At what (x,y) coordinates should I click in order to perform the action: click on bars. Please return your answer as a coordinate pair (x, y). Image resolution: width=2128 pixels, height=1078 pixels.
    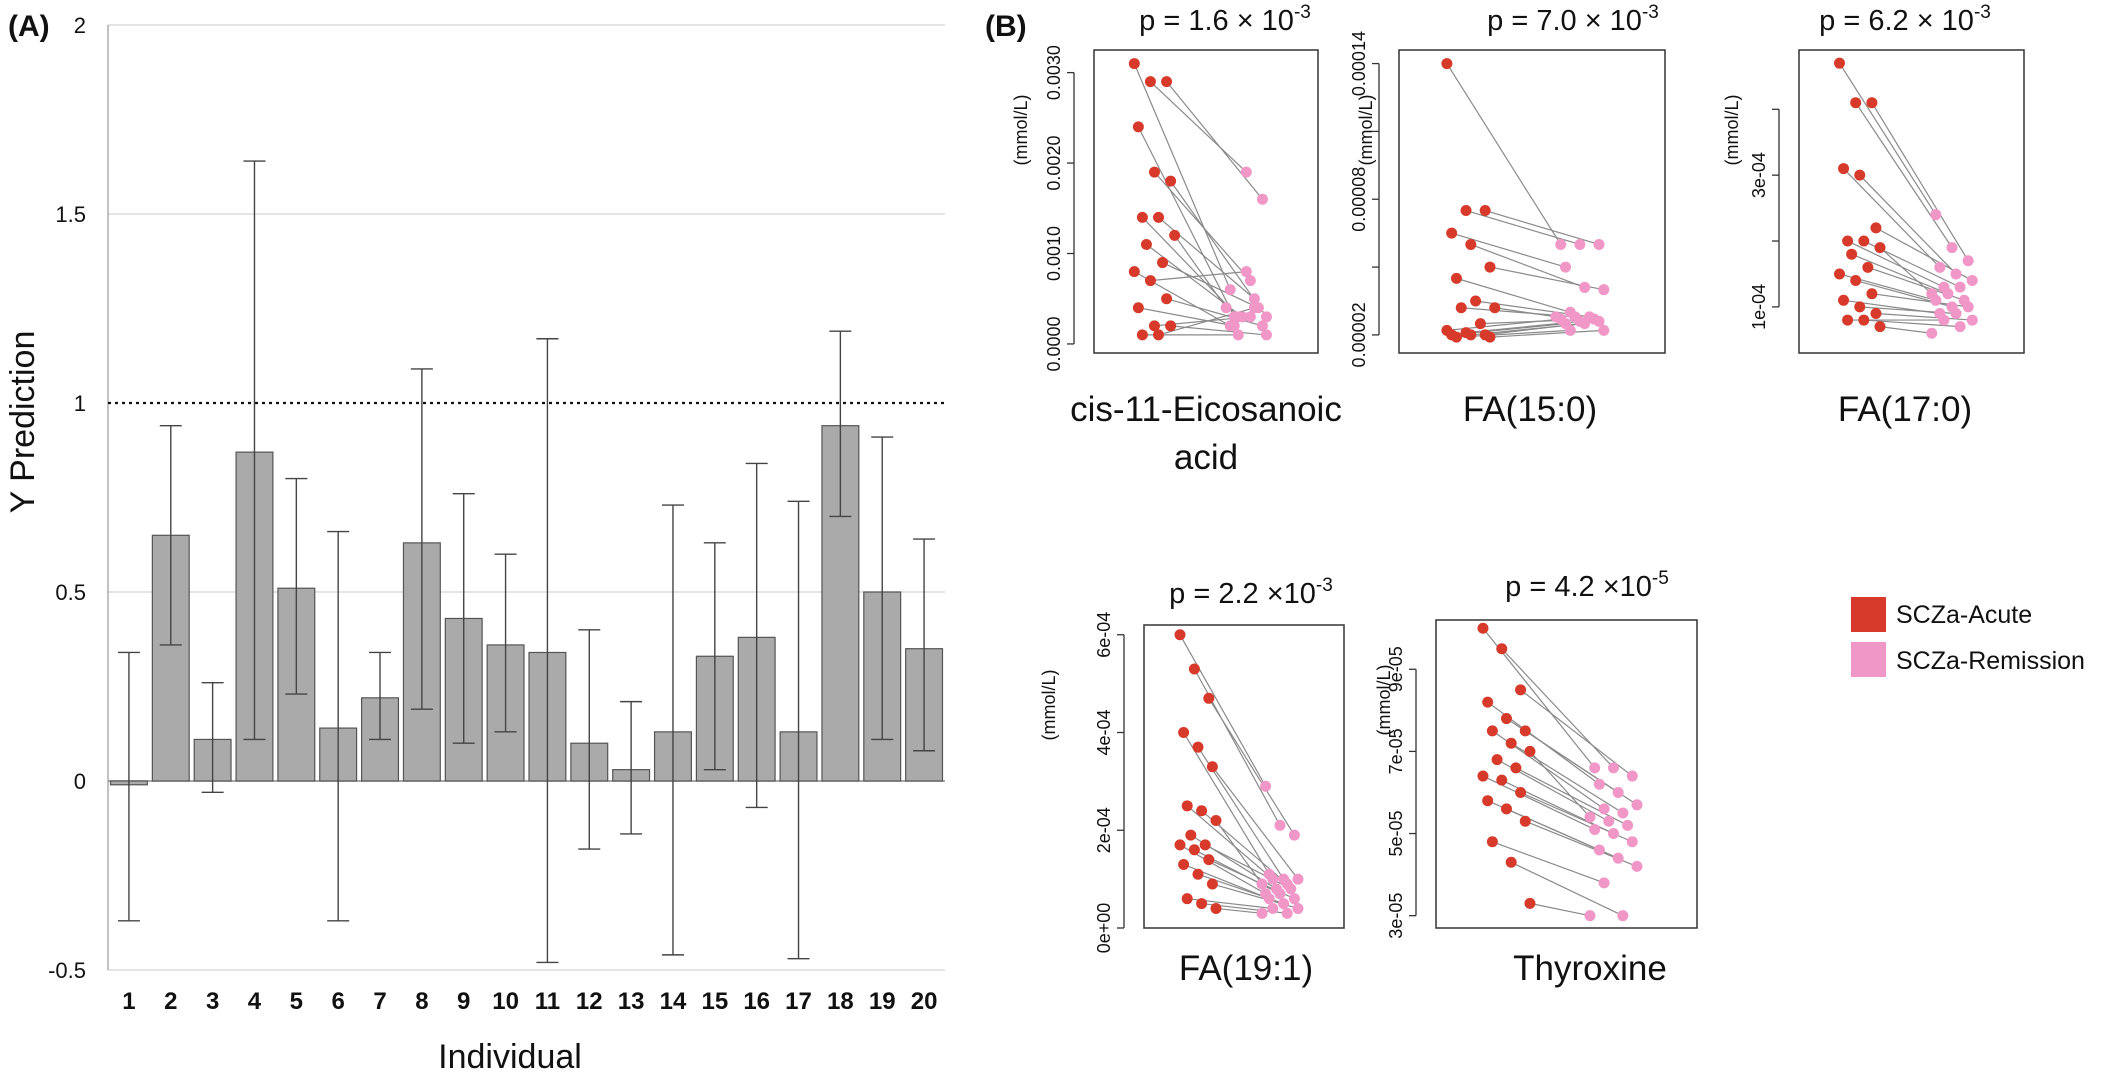
    Looking at the image, I should click on (526, 605).